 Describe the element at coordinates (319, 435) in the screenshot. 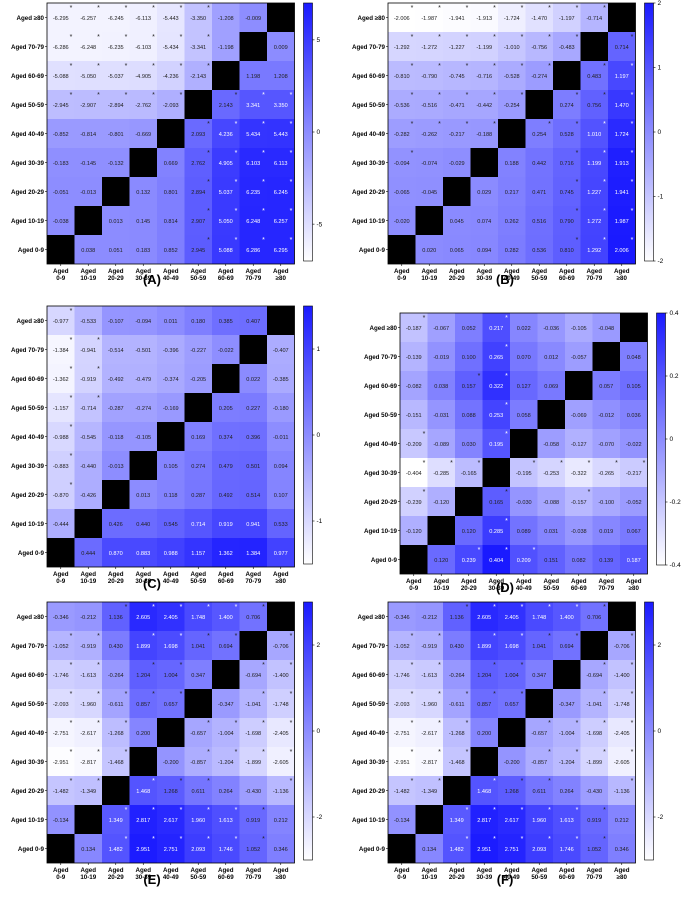

I see `colorbar-tick-label: 0` at that location.